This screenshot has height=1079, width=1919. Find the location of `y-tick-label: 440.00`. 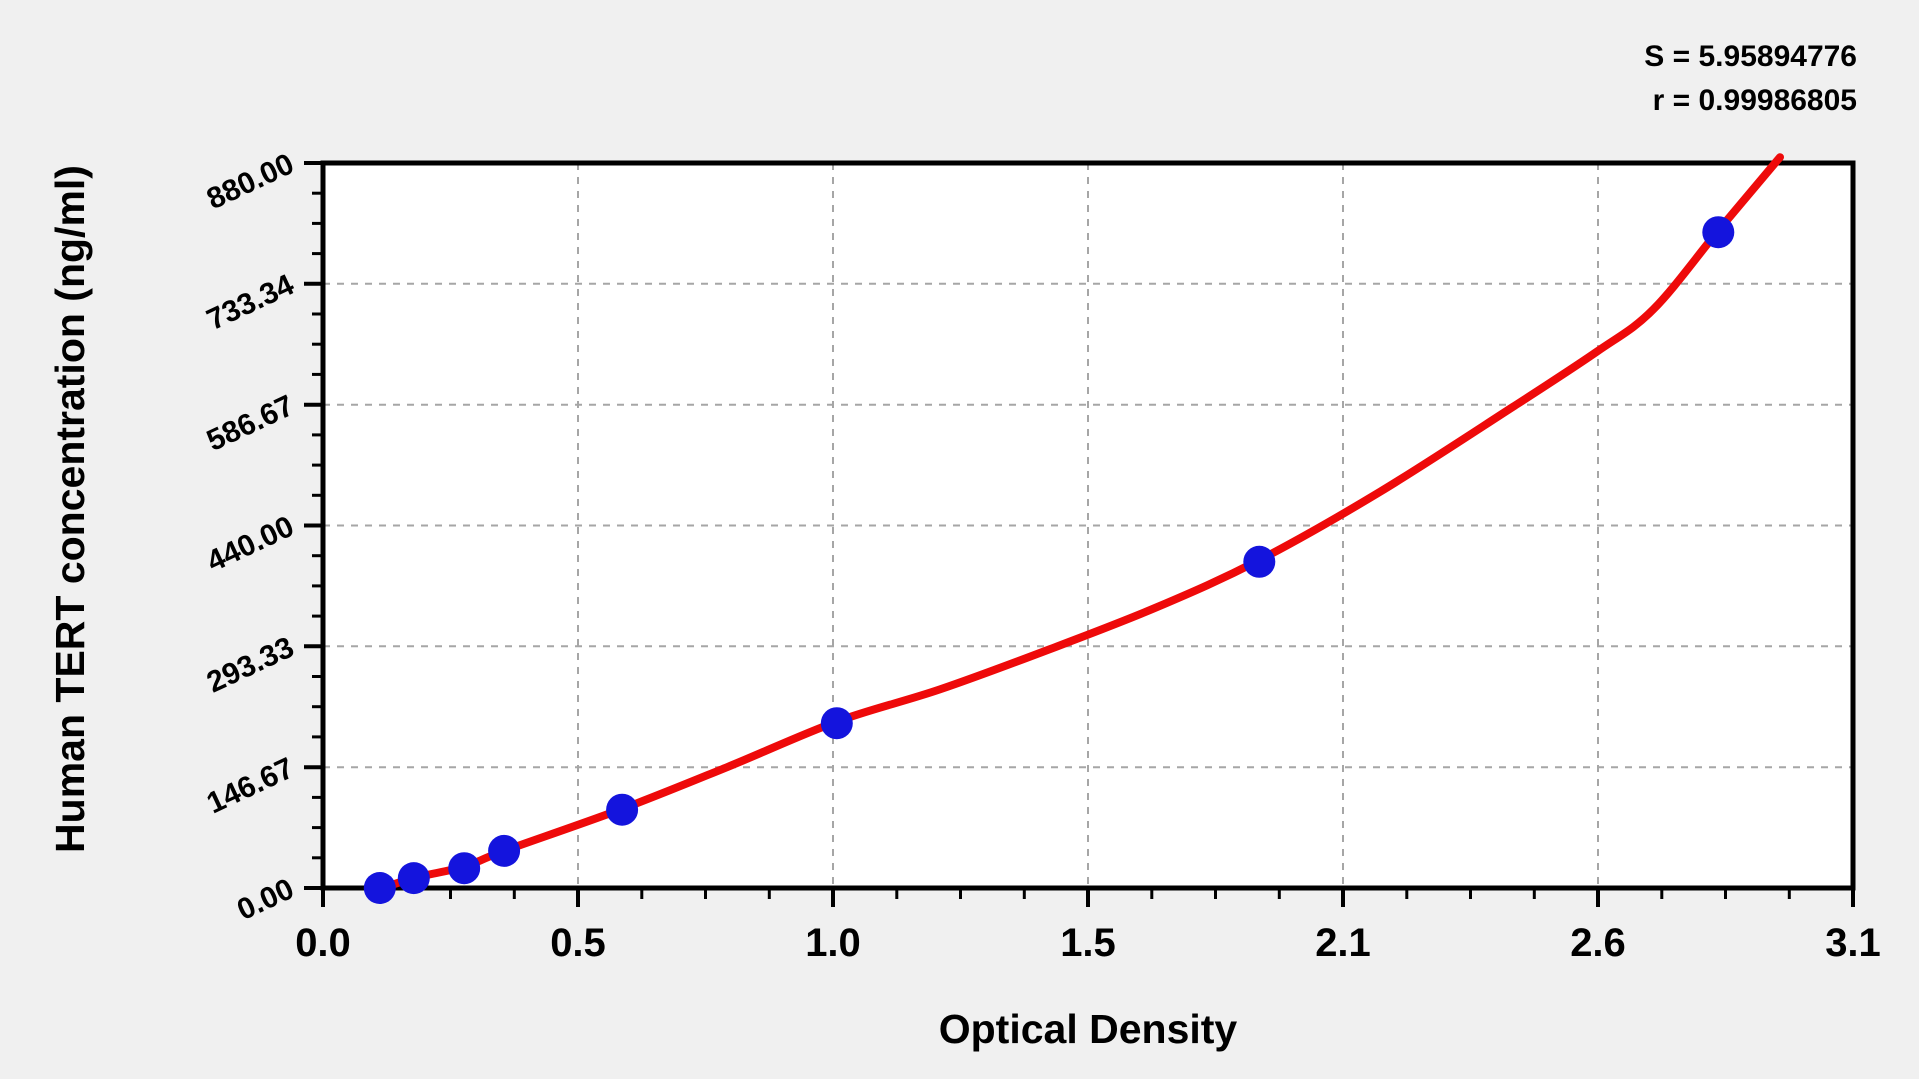

y-tick-label: 440.00 is located at coordinates (250, 544).